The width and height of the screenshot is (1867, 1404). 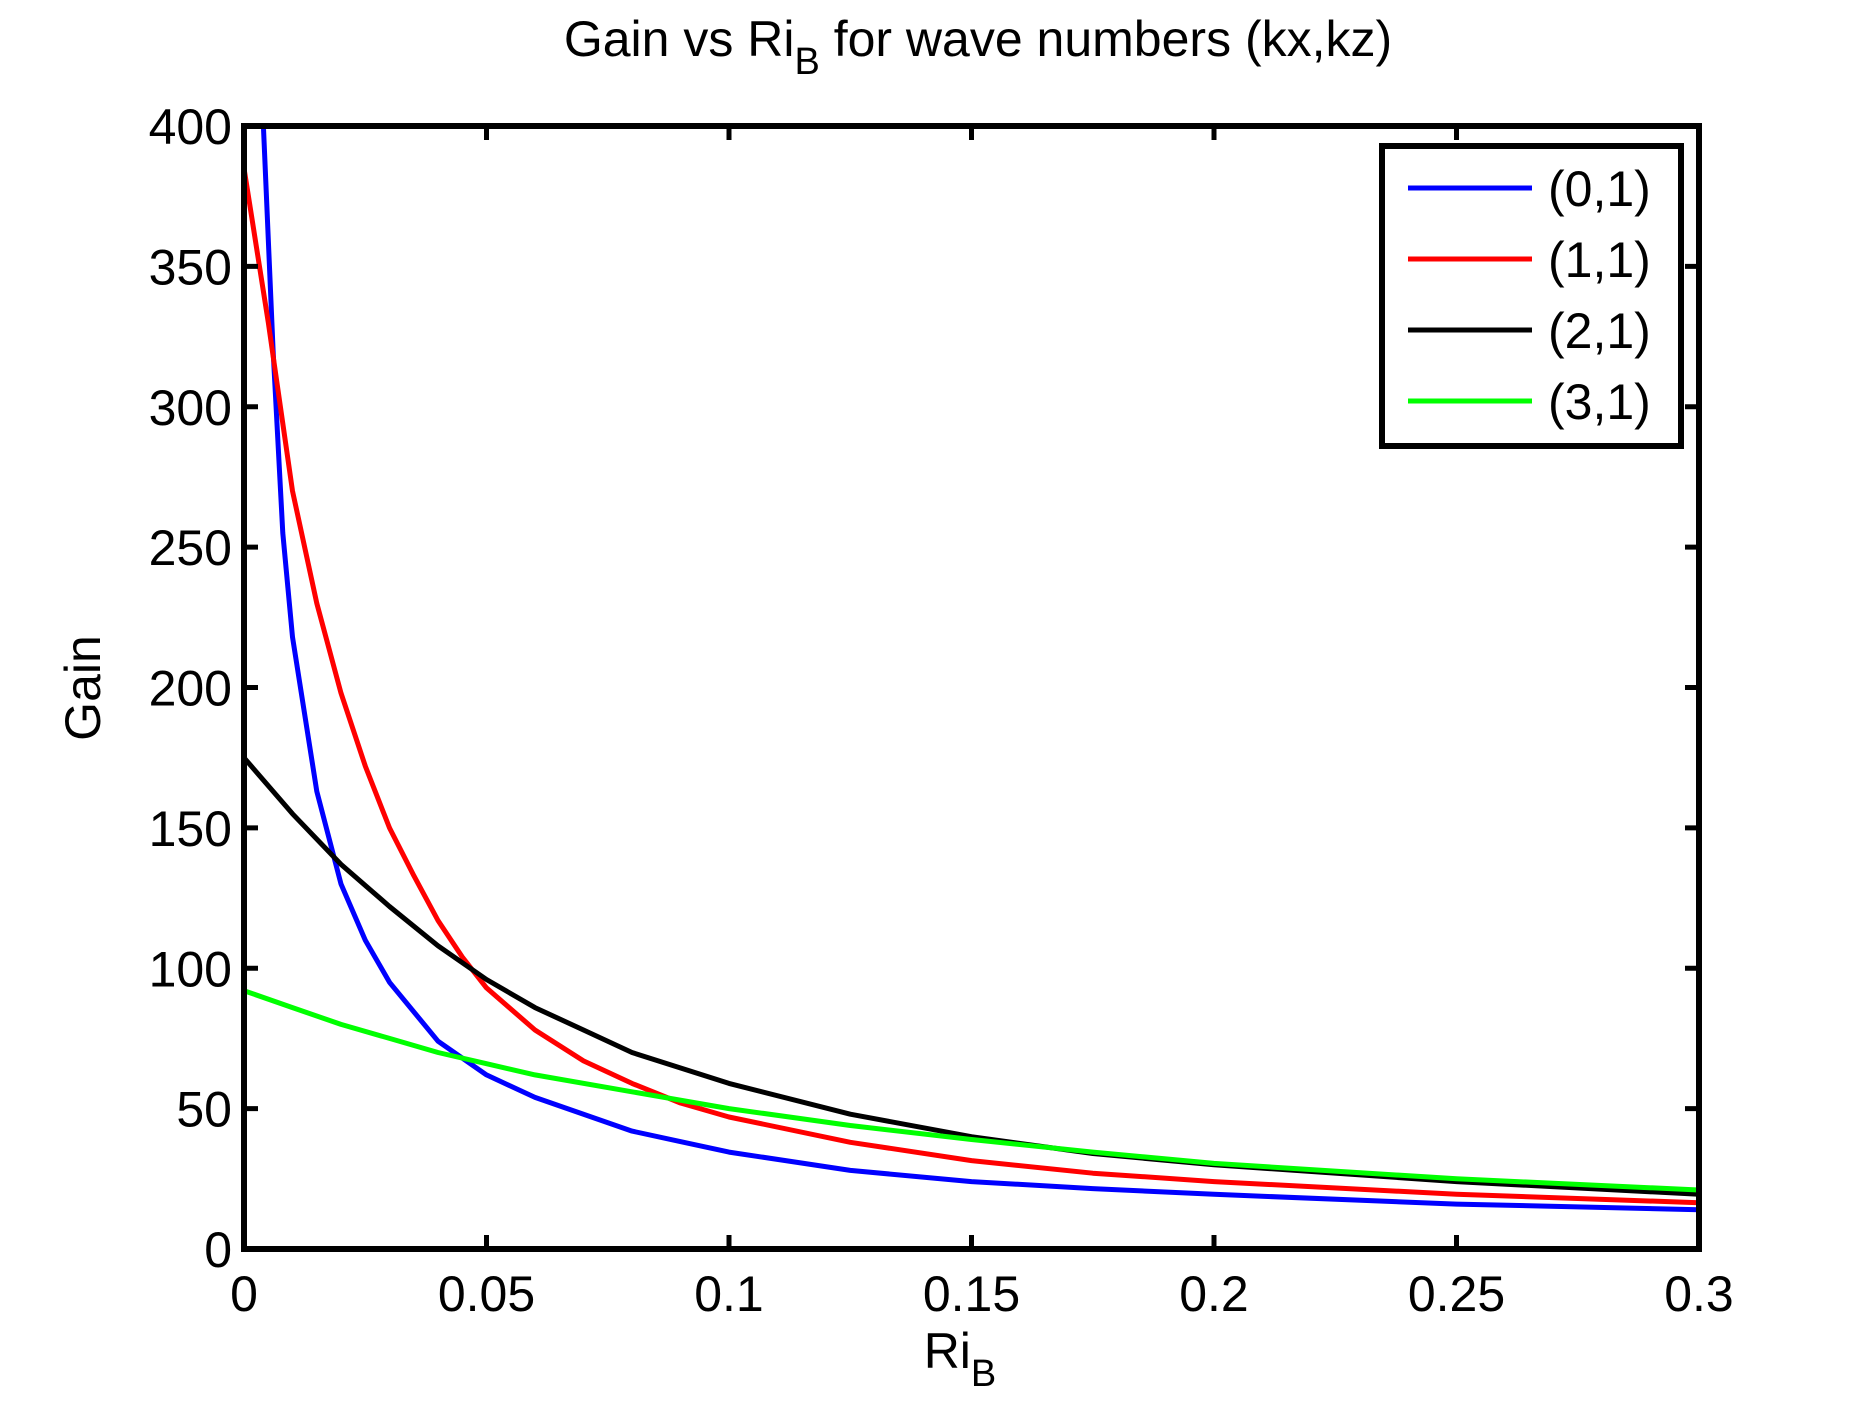 I want to click on x-tick-label: 0.3, so click(x=1699, y=1294).